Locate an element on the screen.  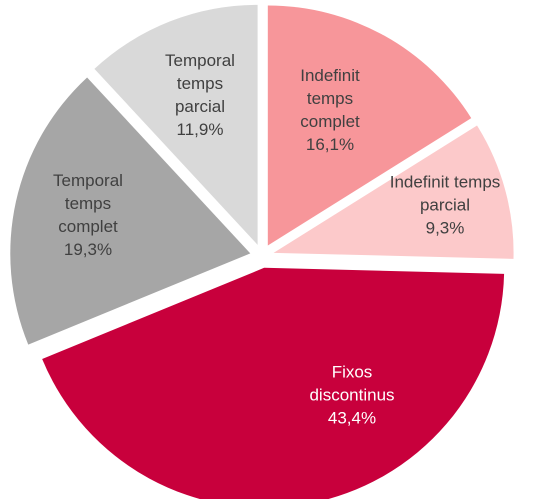
category-label: Temporal temps complet is located at coordinates (88, 203).